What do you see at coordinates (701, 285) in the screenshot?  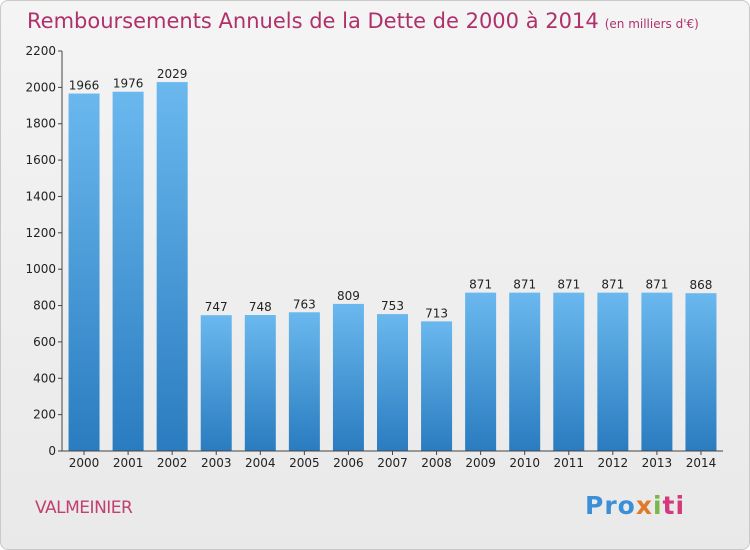 I see `bar-value-label: 868` at bounding box center [701, 285].